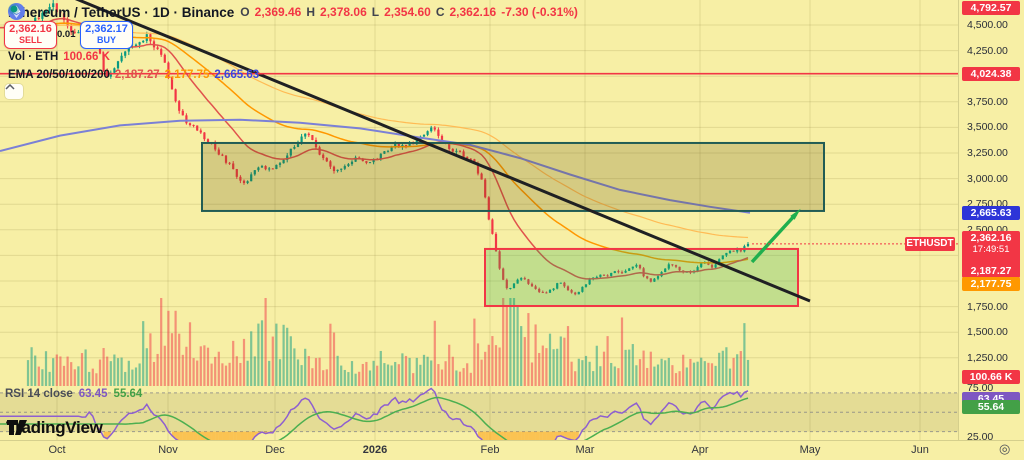 This screenshot has height=460, width=1024. I want to click on lower-consolidation-box, so click(641, 277).